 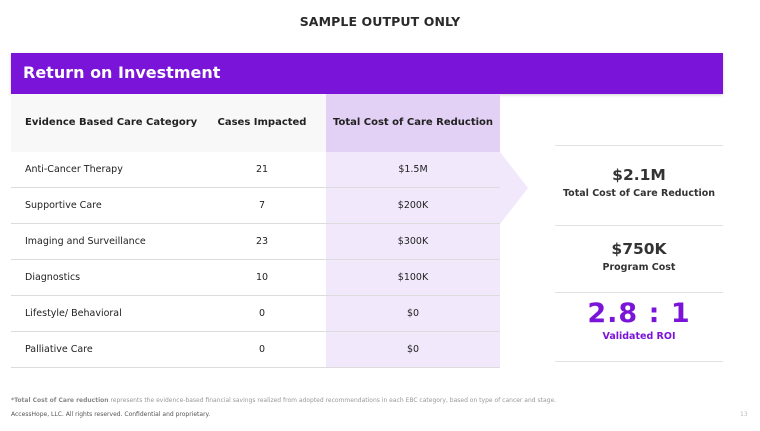 I want to click on reduction-cell: $200K, so click(x=413, y=205).